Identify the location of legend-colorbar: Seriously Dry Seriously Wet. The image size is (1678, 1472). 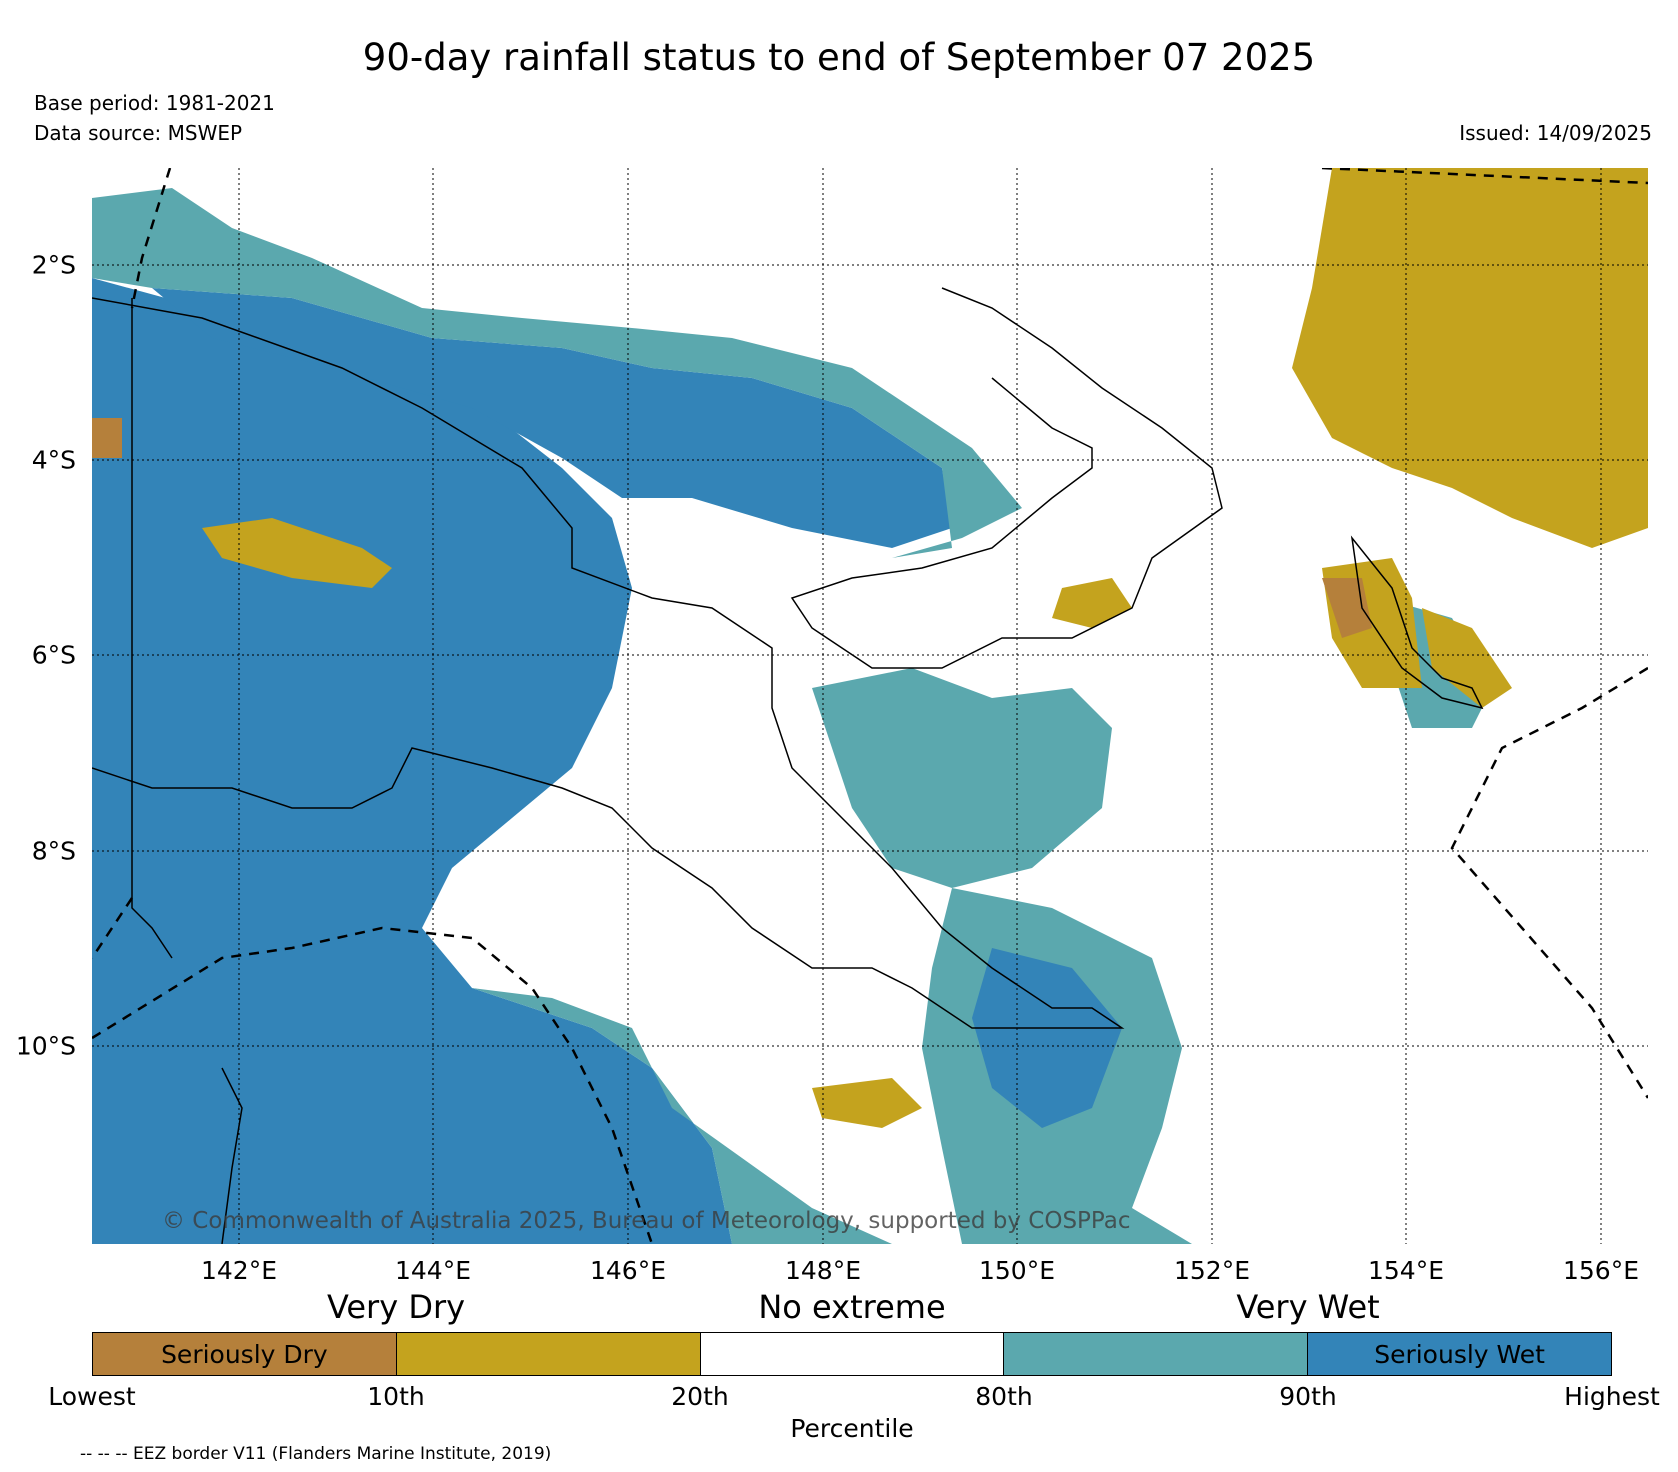
(852, 1354).